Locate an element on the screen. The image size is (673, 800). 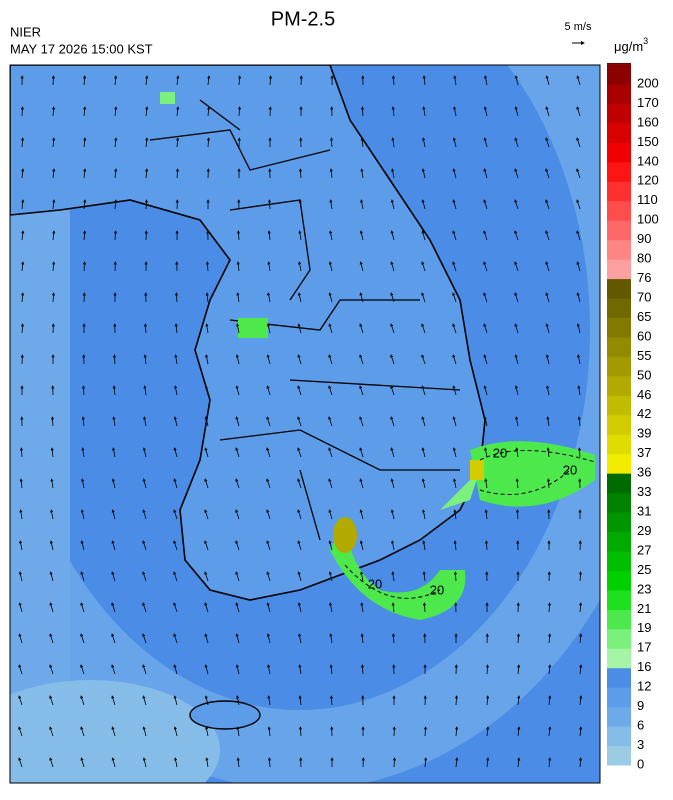
colorbar-label: 42 is located at coordinates (644, 413).